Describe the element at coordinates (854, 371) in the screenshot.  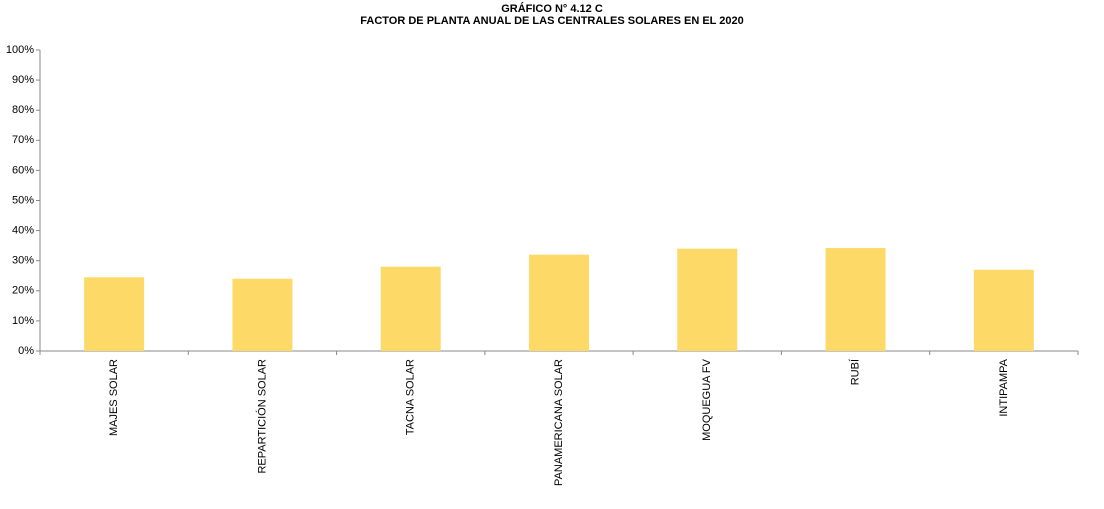
I see `x-tick-label: RUBÍ` at that location.